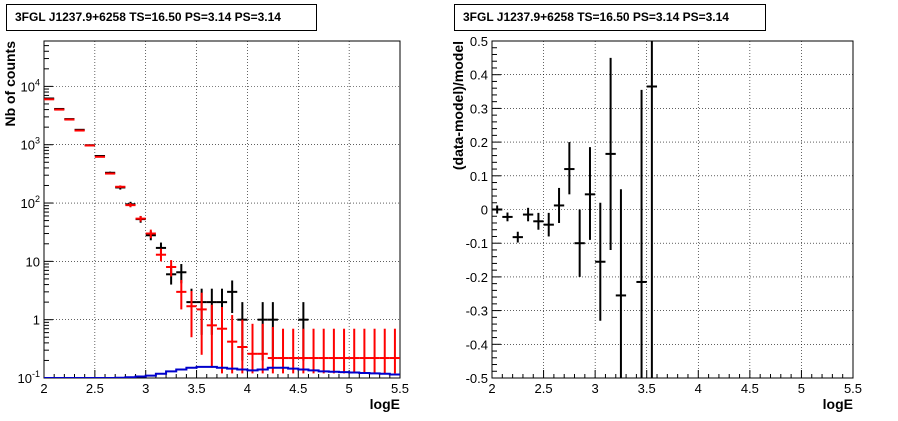 This screenshot has height=421, width=898. What do you see at coordinates (479, 75) in the screenshot?
I see `y-tick-label: 0.4` at bounding box center [479, 75].